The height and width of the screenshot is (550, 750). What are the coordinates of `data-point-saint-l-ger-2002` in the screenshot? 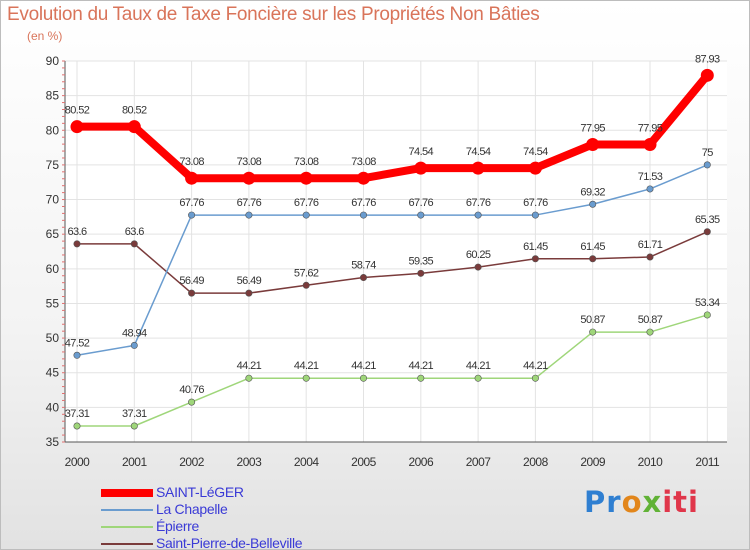 It's located at (192, 178).